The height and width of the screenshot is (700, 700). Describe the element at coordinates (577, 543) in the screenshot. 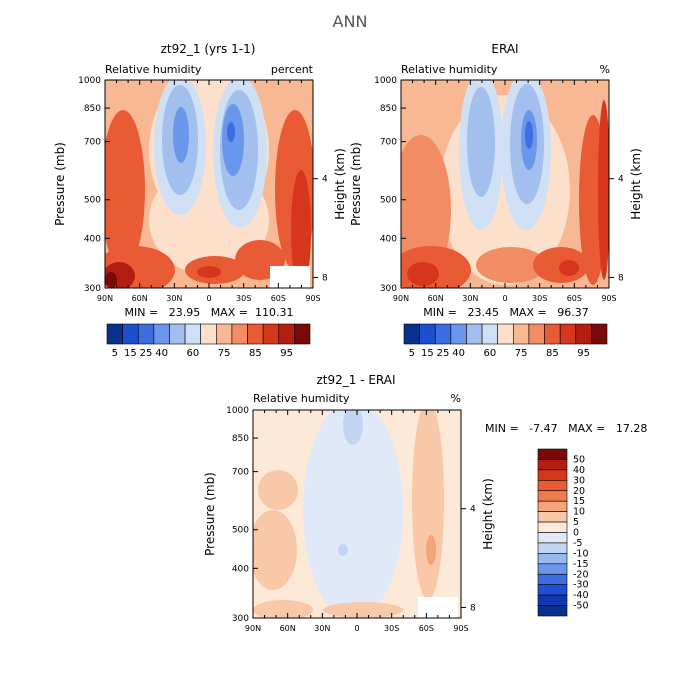

I see `colorbar-label: -5` at that location.